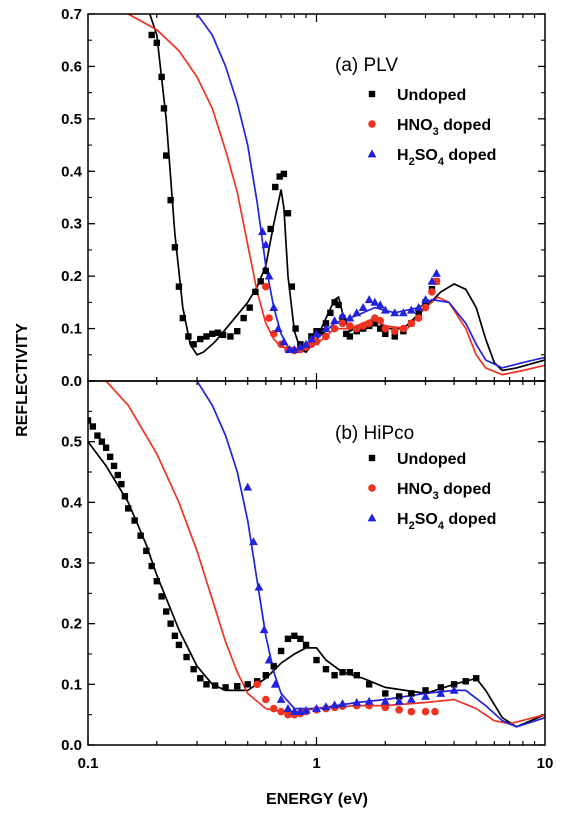  Describe the element at coordinates (22, 380) in the screenshot. I see `y-axis-title: REFLECTIVITY` at that location.